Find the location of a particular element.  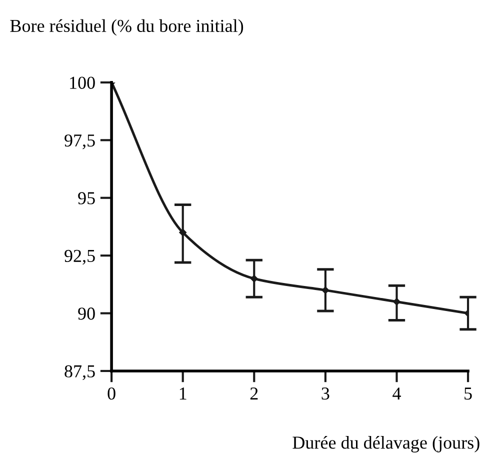

x-tick-label: 1 is located at coordinates (183, 394).